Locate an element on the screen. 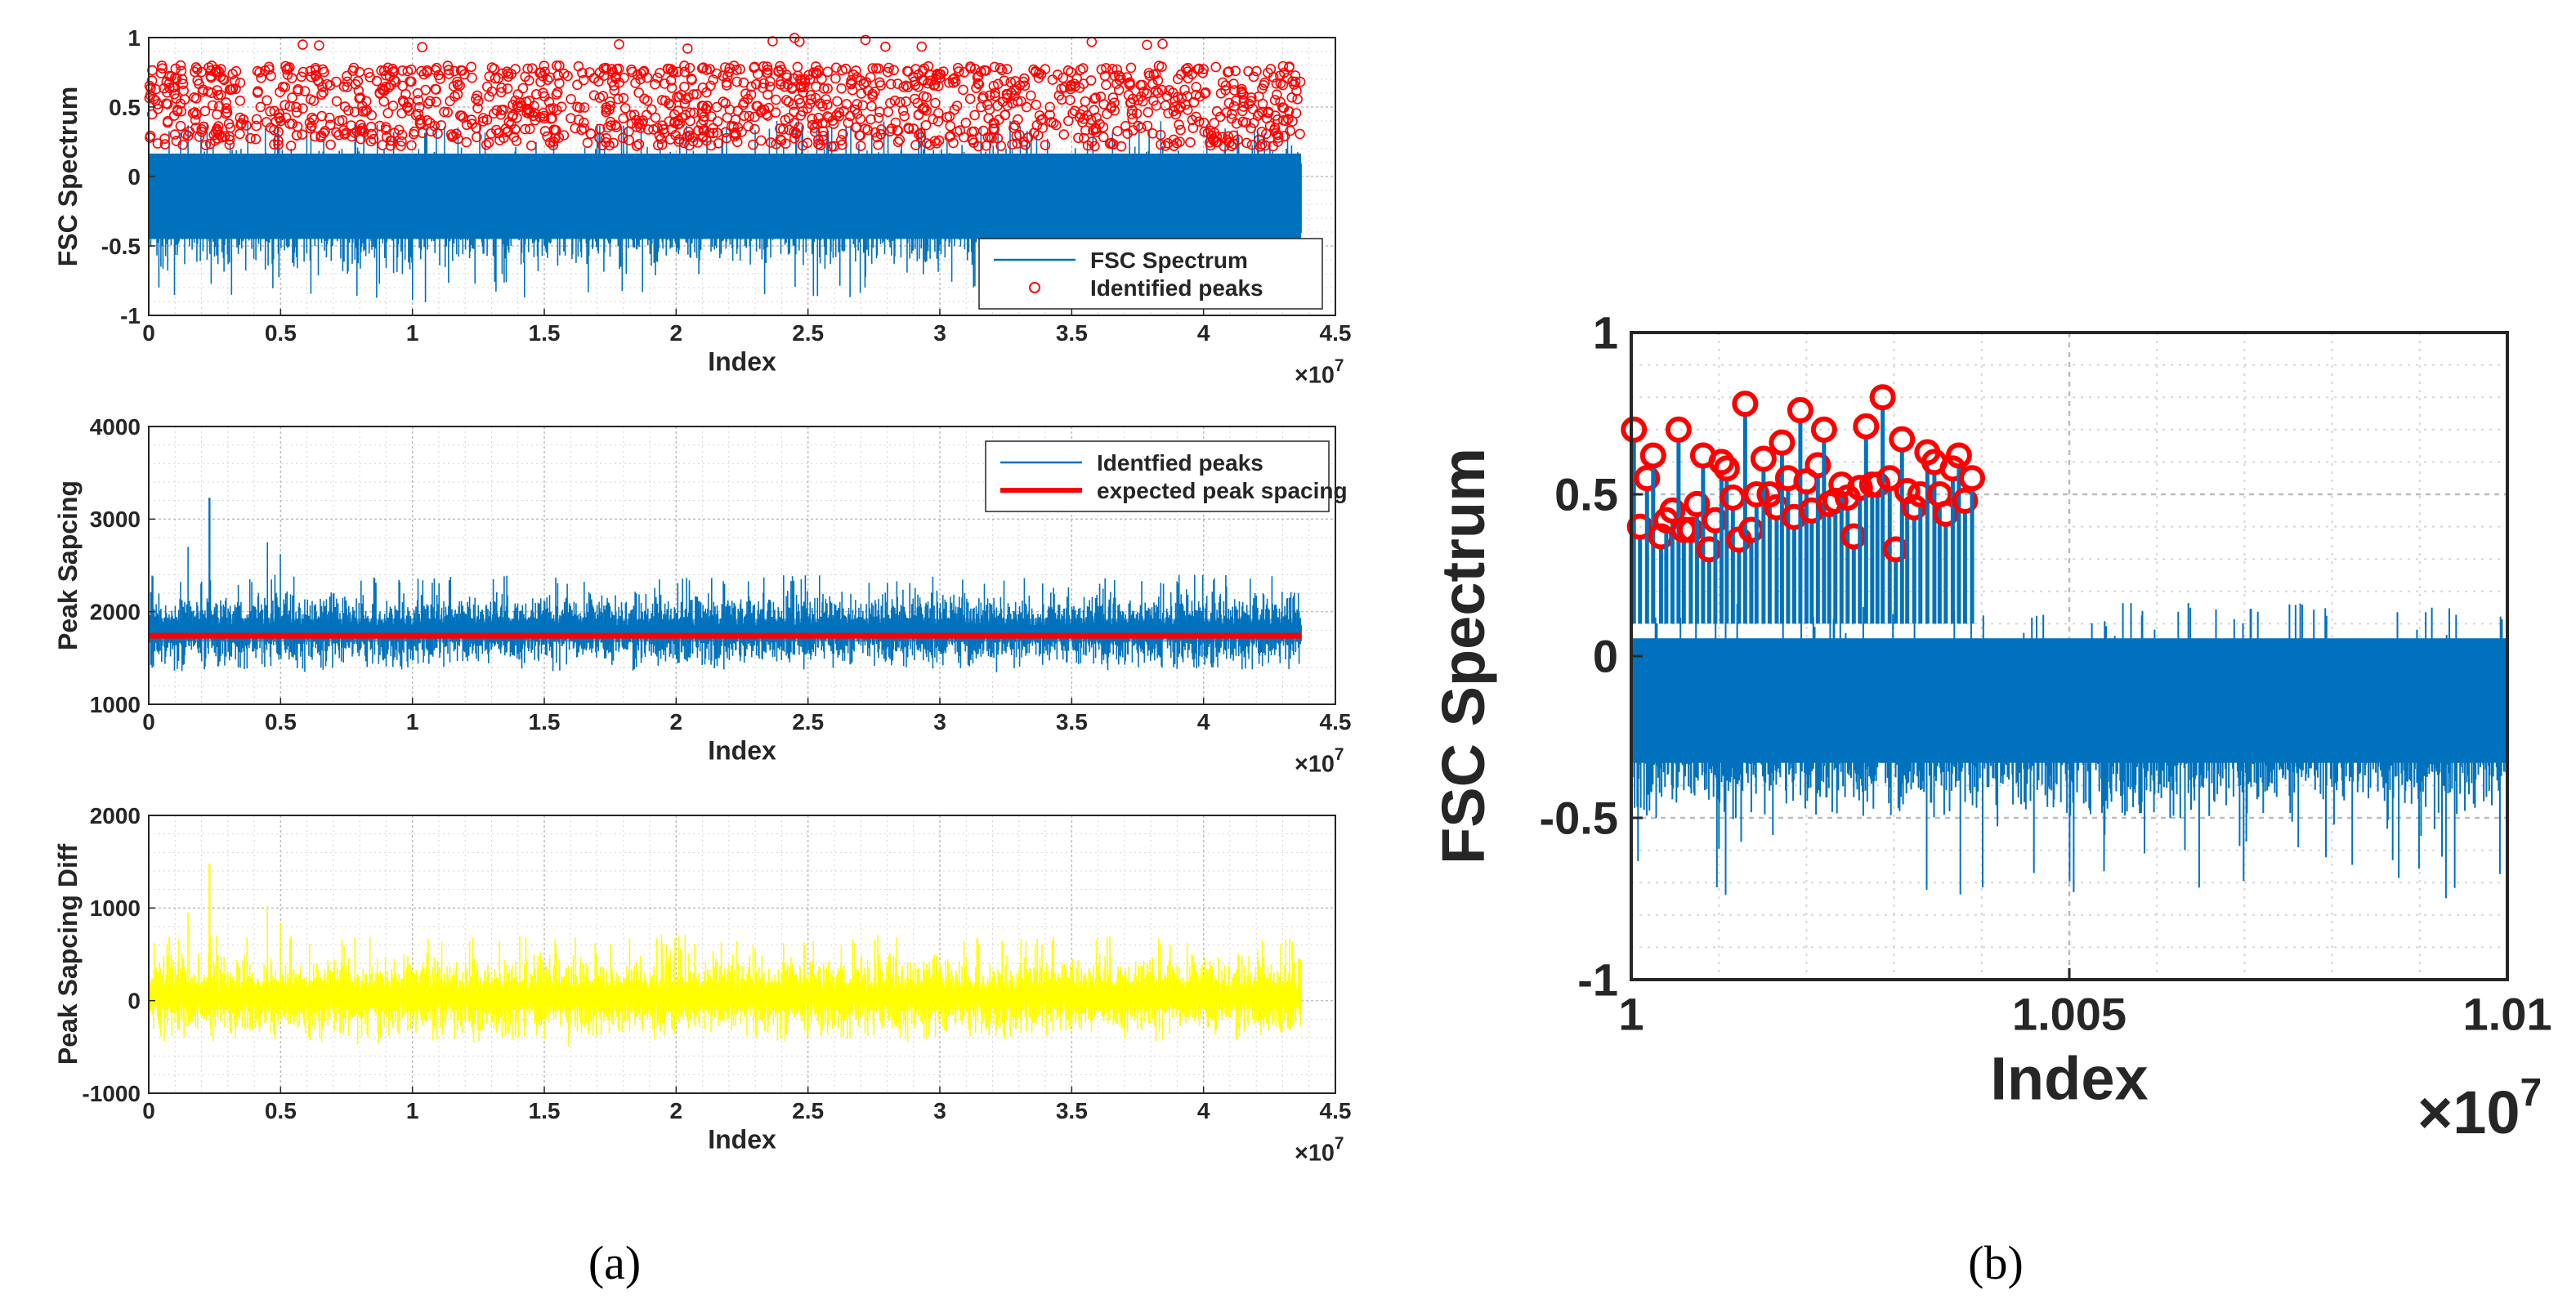 Image resolution: width=2576 pixels, height=1313 pixels. y-tick-label: 1 is located at coordinates (1605, 333).